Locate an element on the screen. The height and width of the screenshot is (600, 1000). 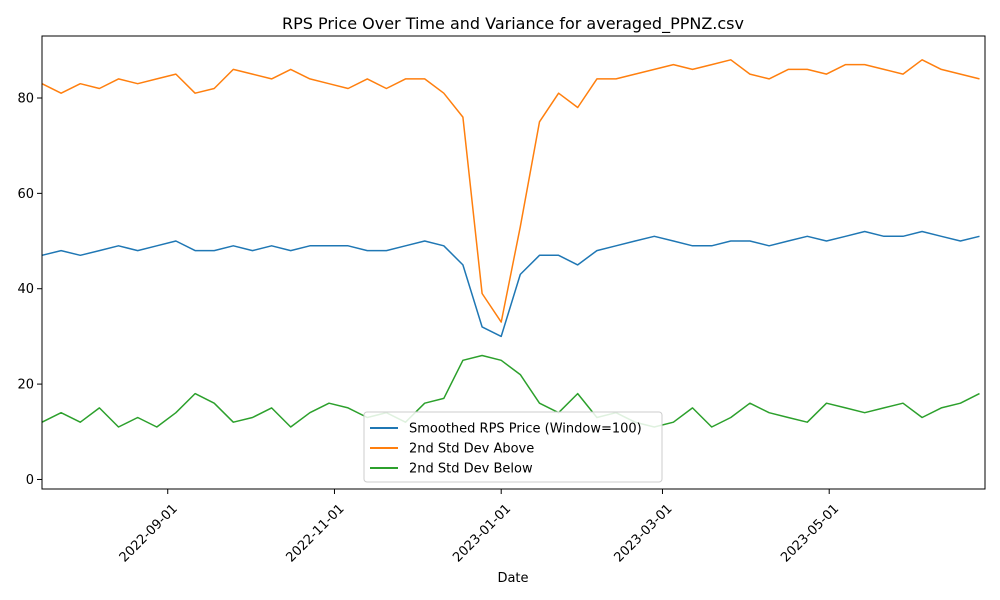
legend-label-2: 2nd Std Dev Below is located at coordinates (471, 469).